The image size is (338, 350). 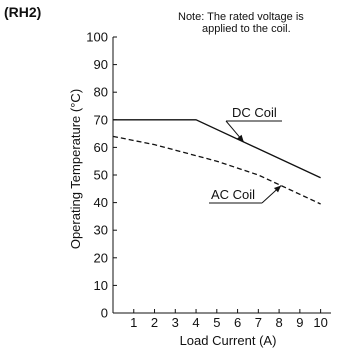 I want to click on ac-coil-arrowhead, so click(x=277, y=189).